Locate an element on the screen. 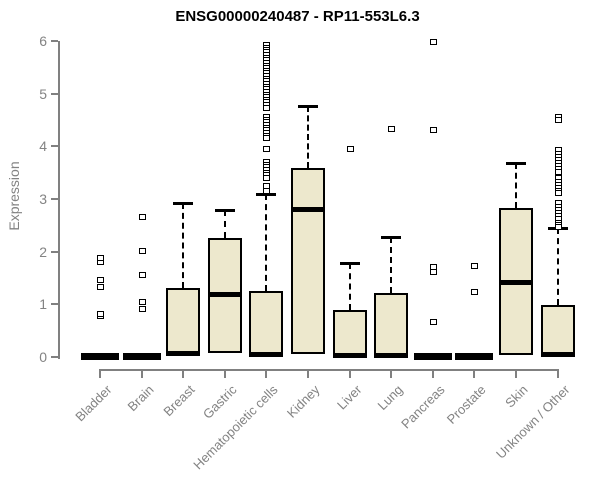 This screenshot has height=500, width=600. y-tick-label: 2 is located at coordinates (43, 251).